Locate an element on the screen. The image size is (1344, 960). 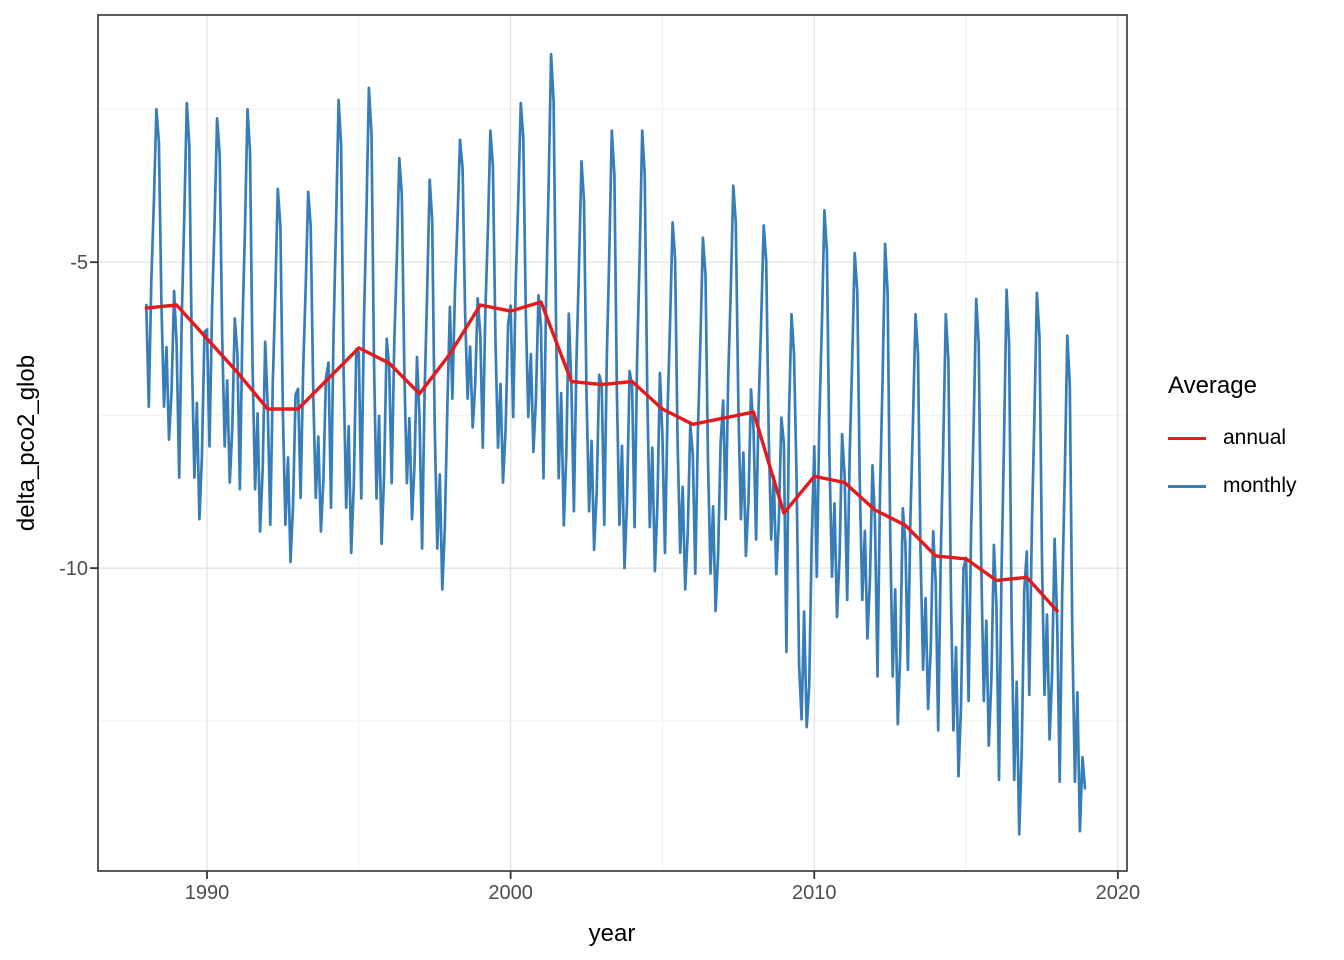
y-tick-label: -10 is located at coordinates (73, 569).